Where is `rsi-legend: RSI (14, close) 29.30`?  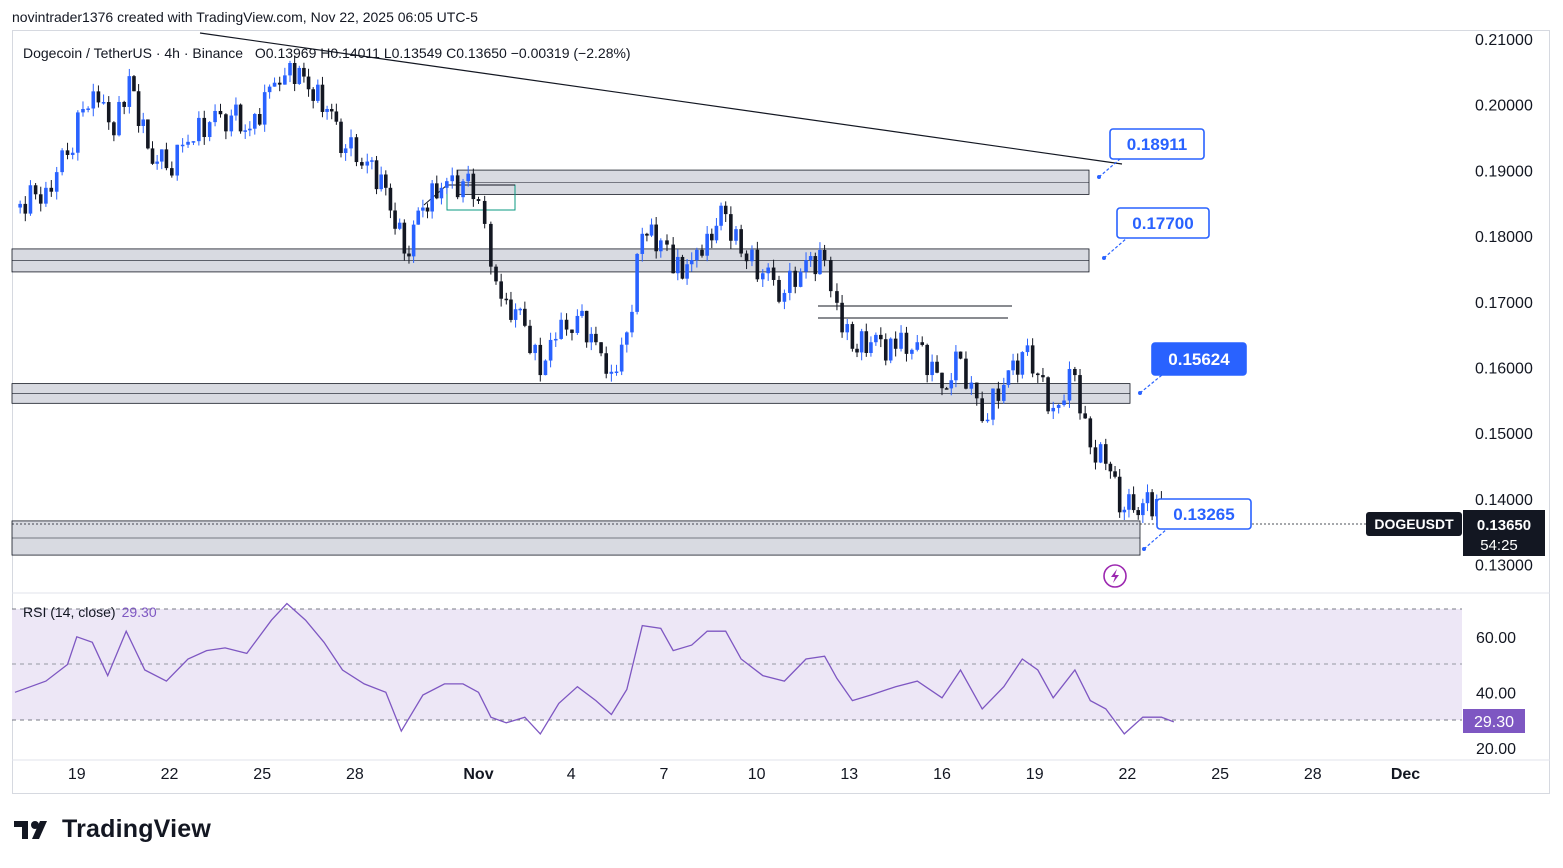
rsi-legend: RSI (14, close) 29.30 is located at coordinates (90, 612).